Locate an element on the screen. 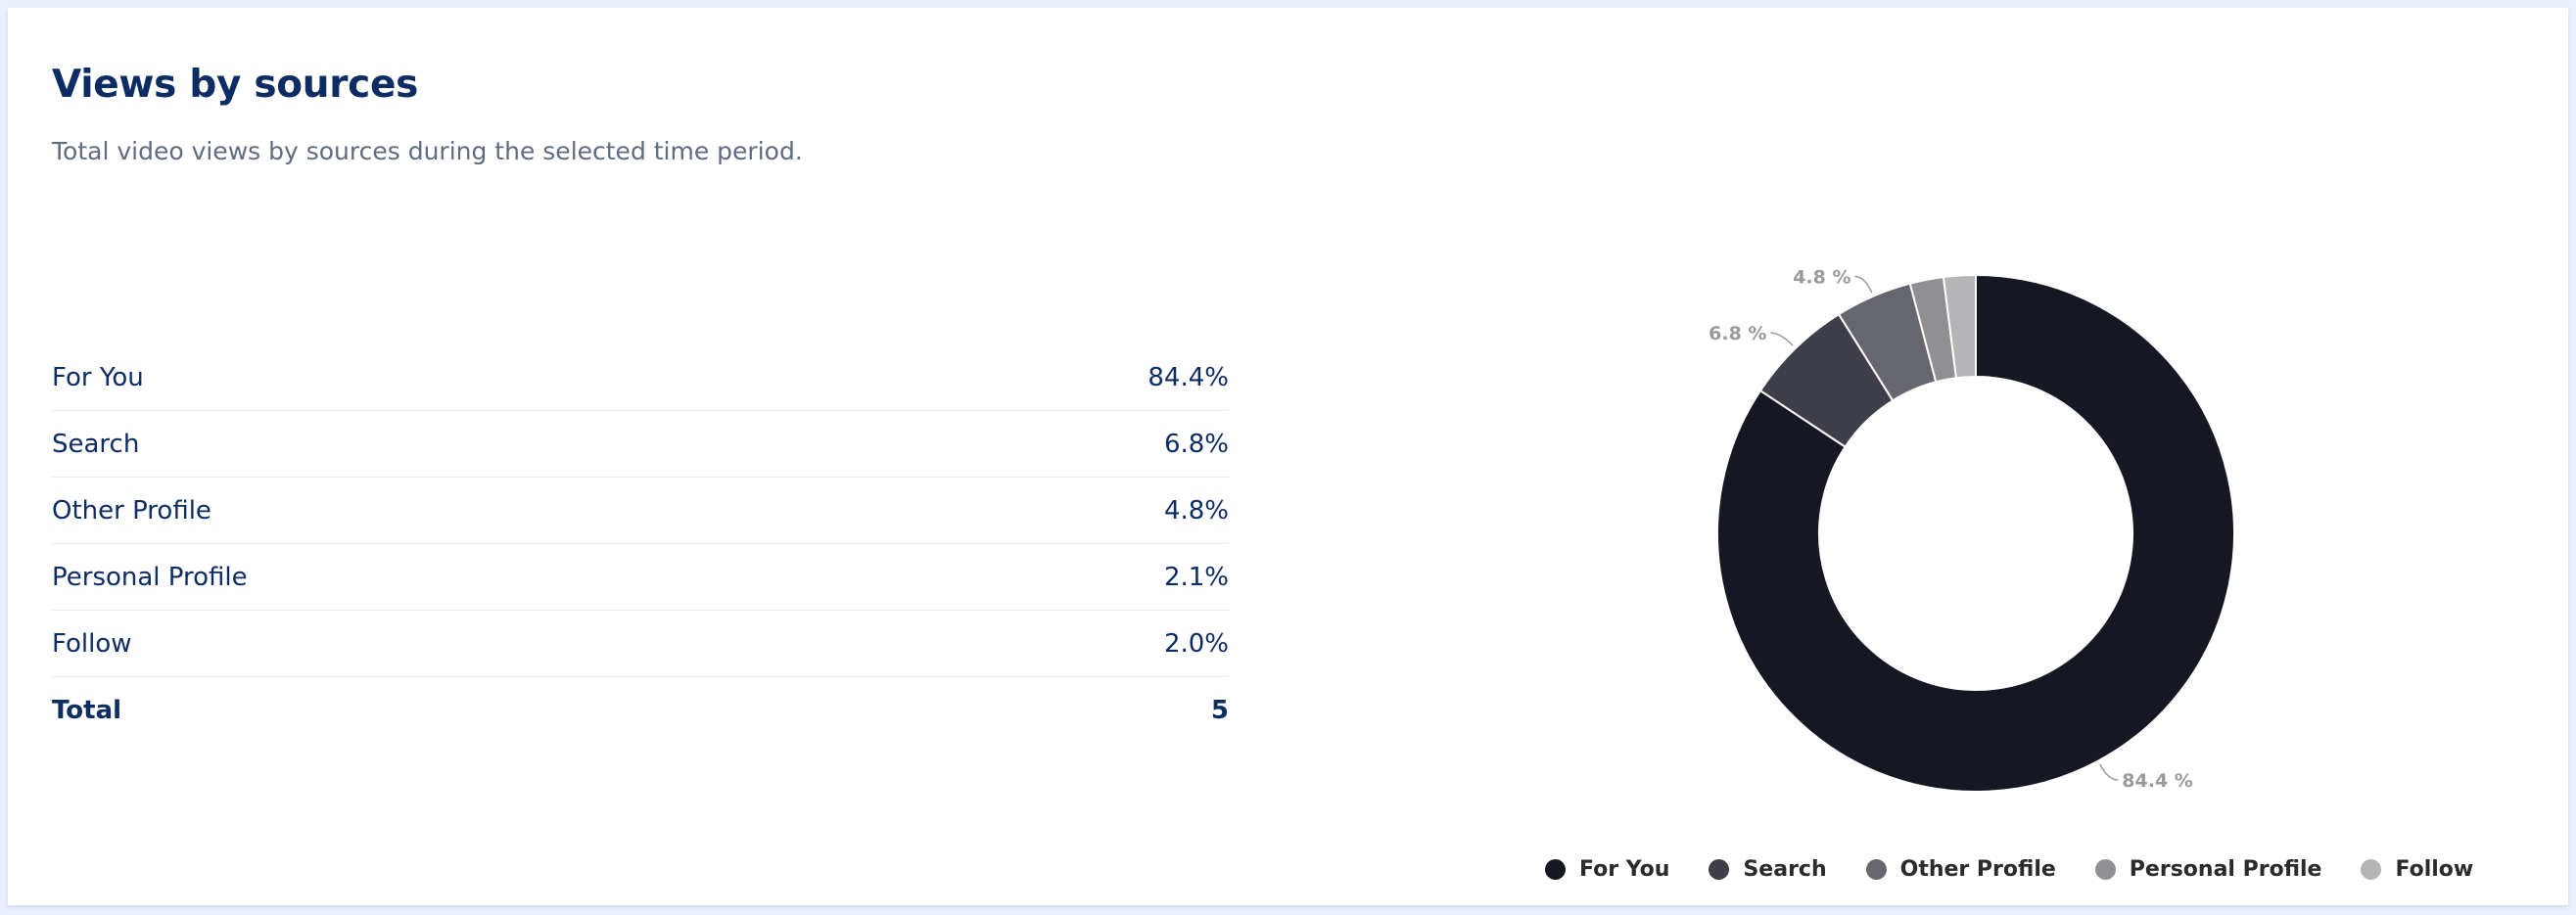 This screenshot has height=915, width=2576. table-row: Follow 2.0% is located at coordinates (640, 644).